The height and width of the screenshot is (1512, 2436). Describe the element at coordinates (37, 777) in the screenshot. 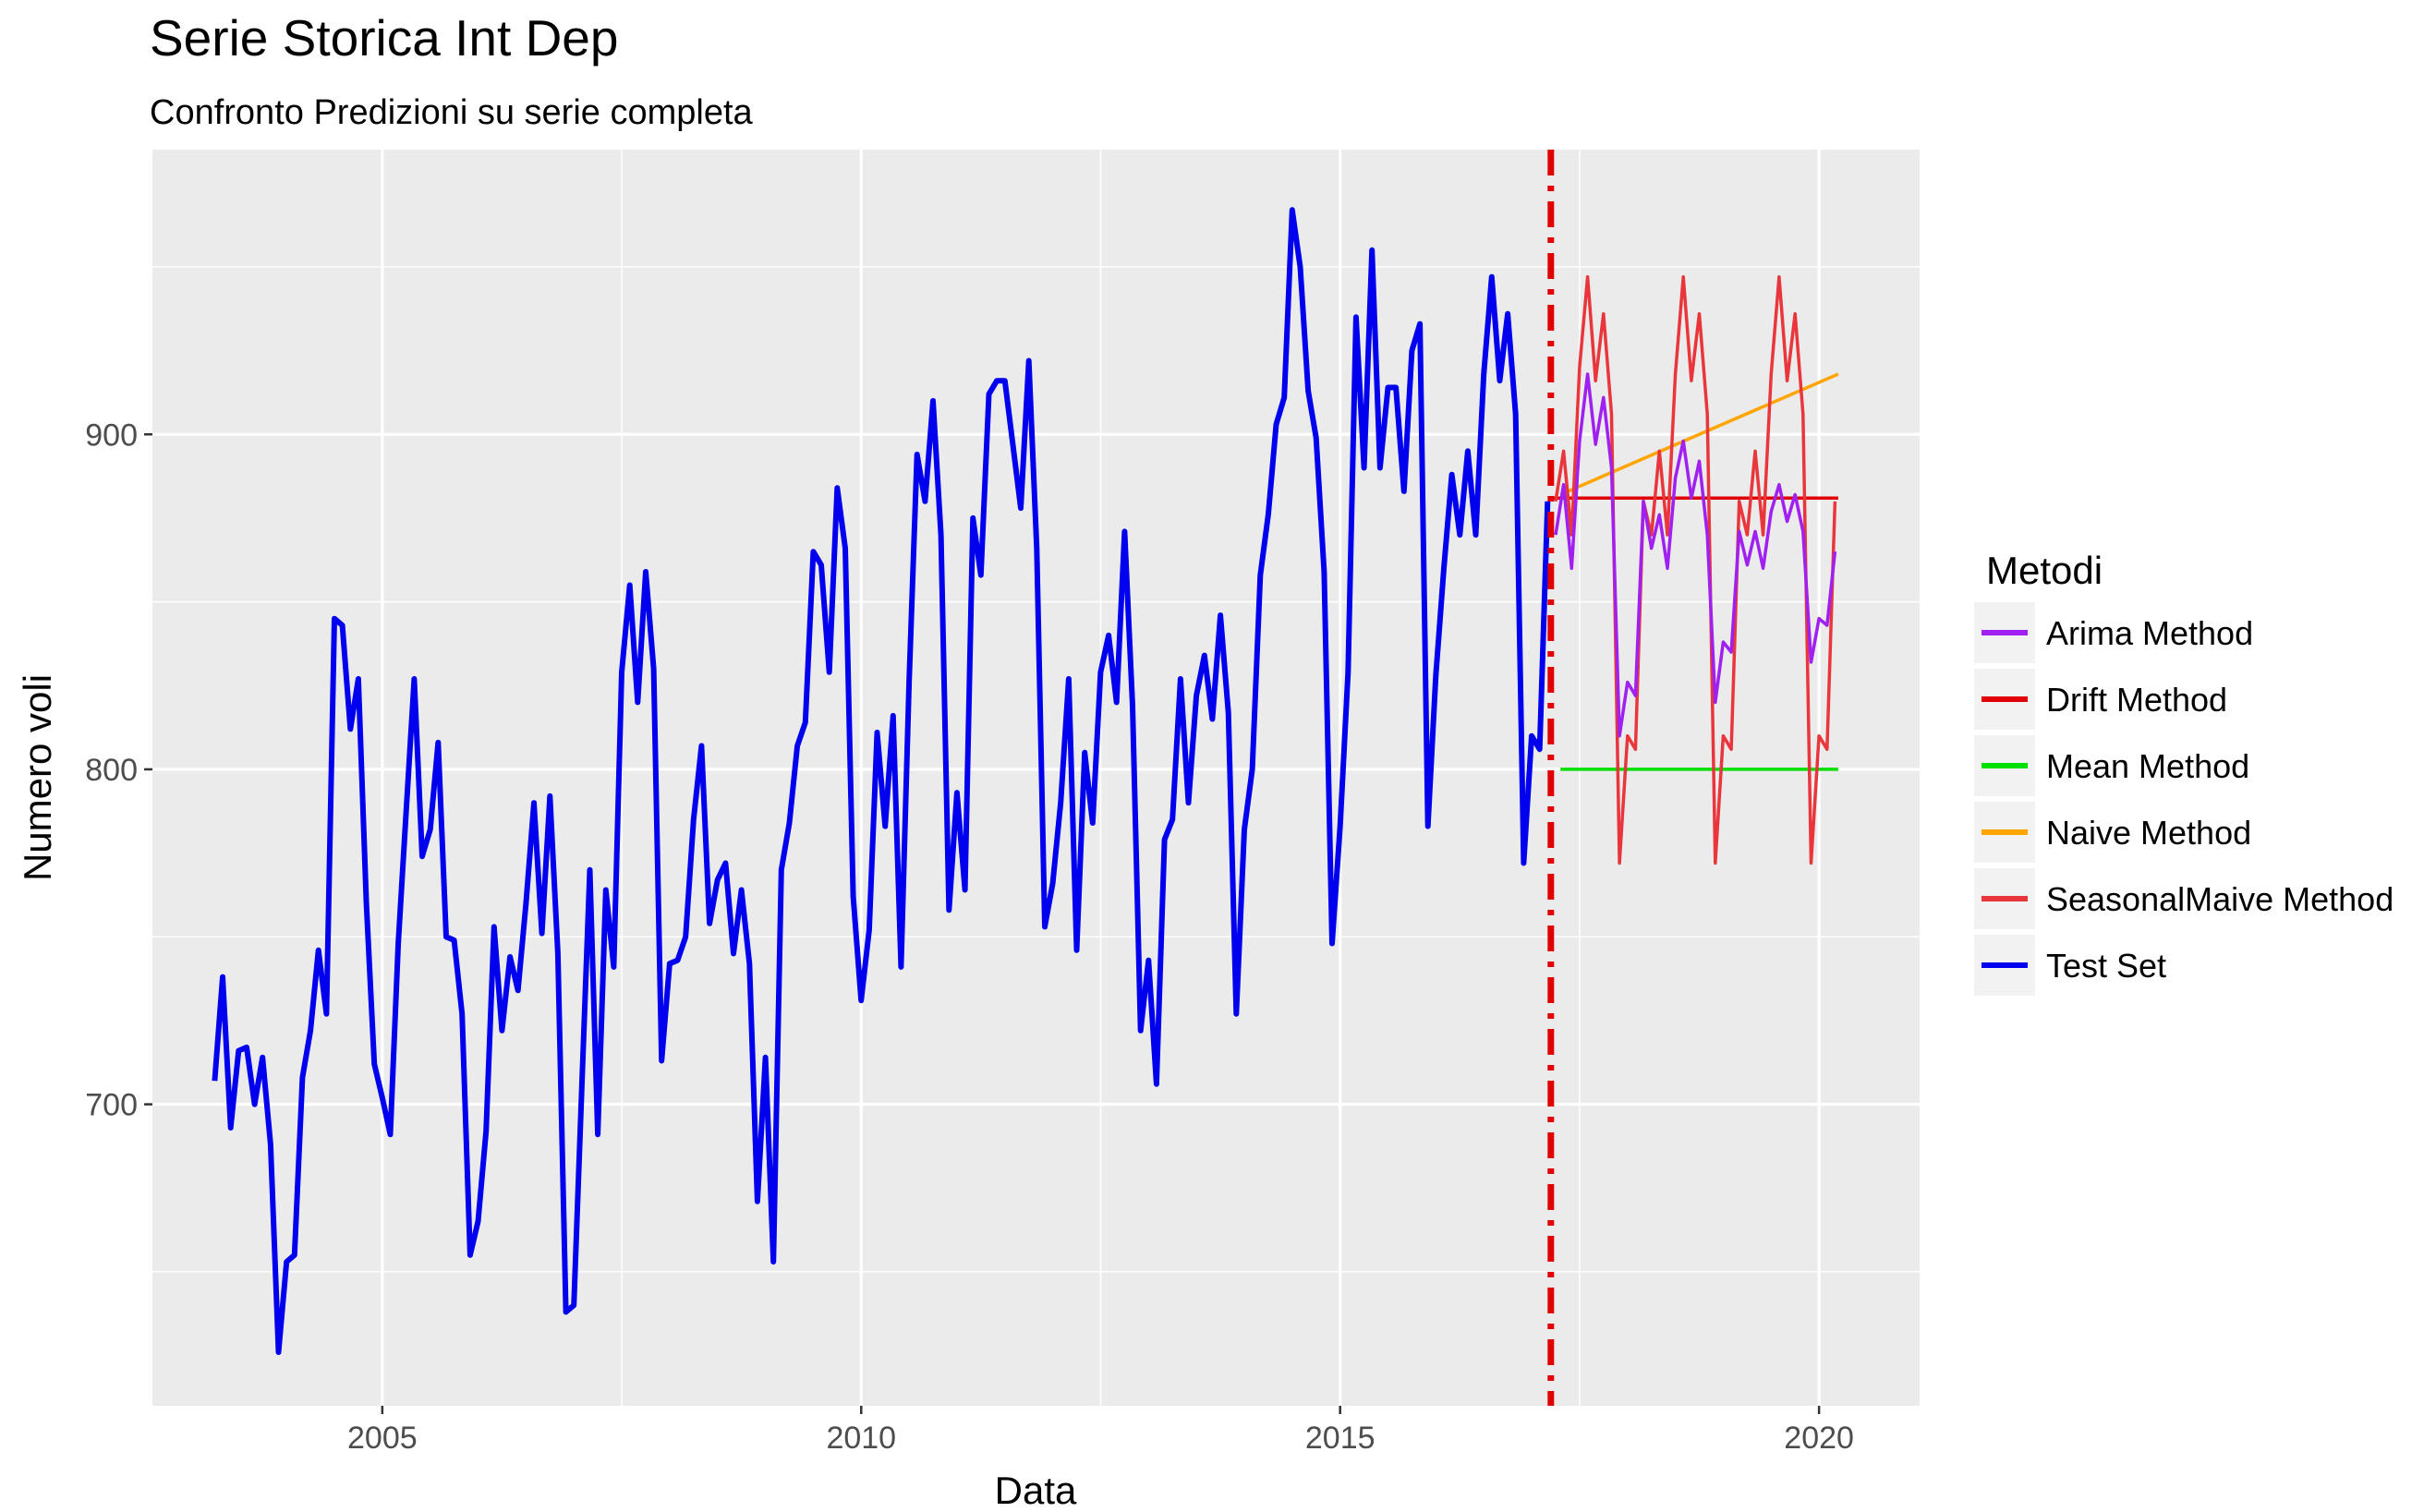

I see `y-axis-title: Numero voli` at that location.